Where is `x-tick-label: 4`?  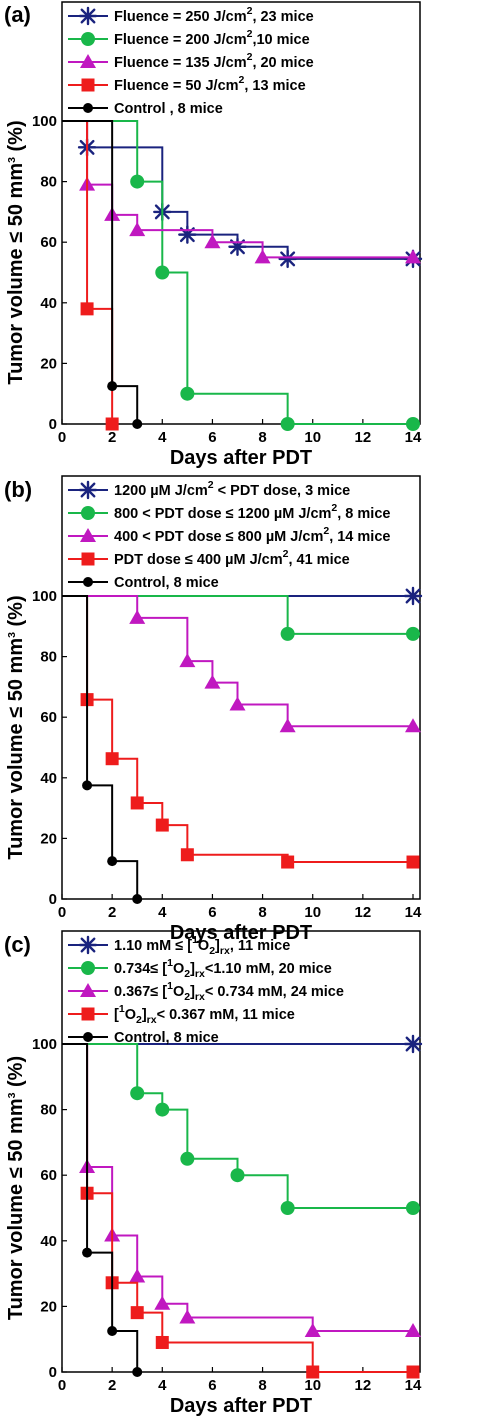 x-tick-label: 4 is located at coordinates (162, 437).